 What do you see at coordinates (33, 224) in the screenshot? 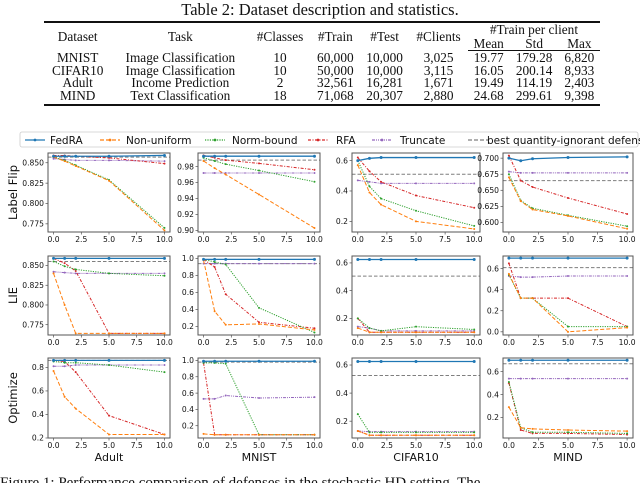
I see `y-tick-label: 0.775` at bounding box center [33, 224].